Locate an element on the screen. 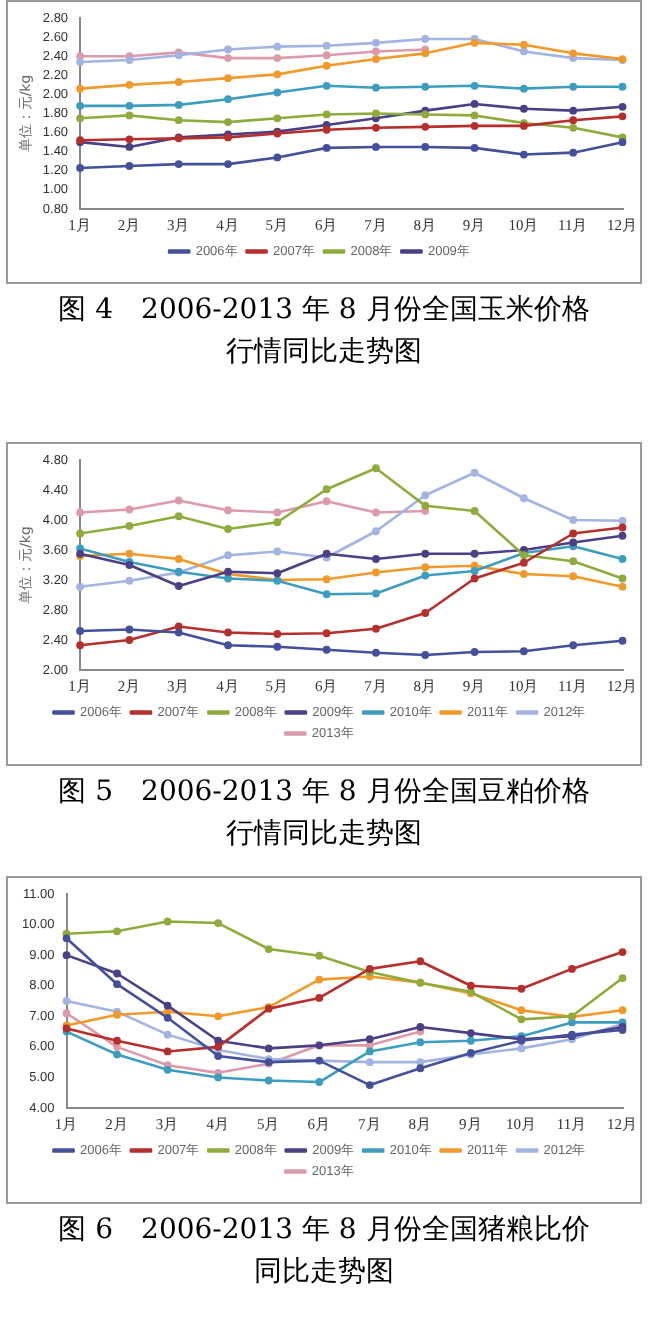 This screenshot has height=1324, width=648. text: 图 5 2006-2013 年 8 月份全国豆粕价格行情同比走势图 is located at coordinates (324, 814).